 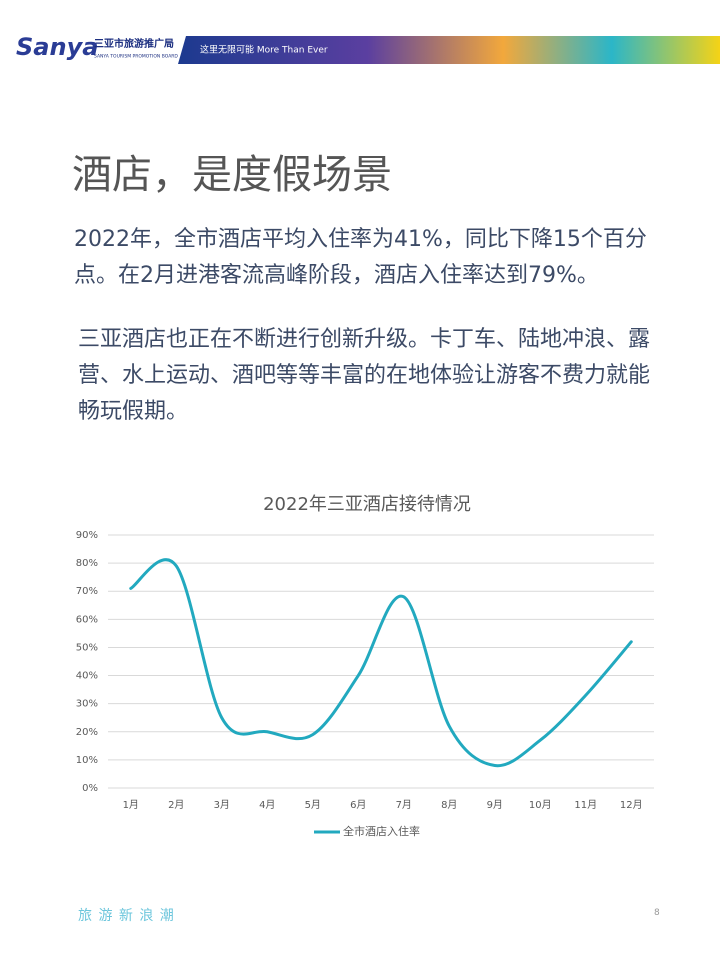 I want to click on x-tick-label: 1月, so click(x=131, y=805).